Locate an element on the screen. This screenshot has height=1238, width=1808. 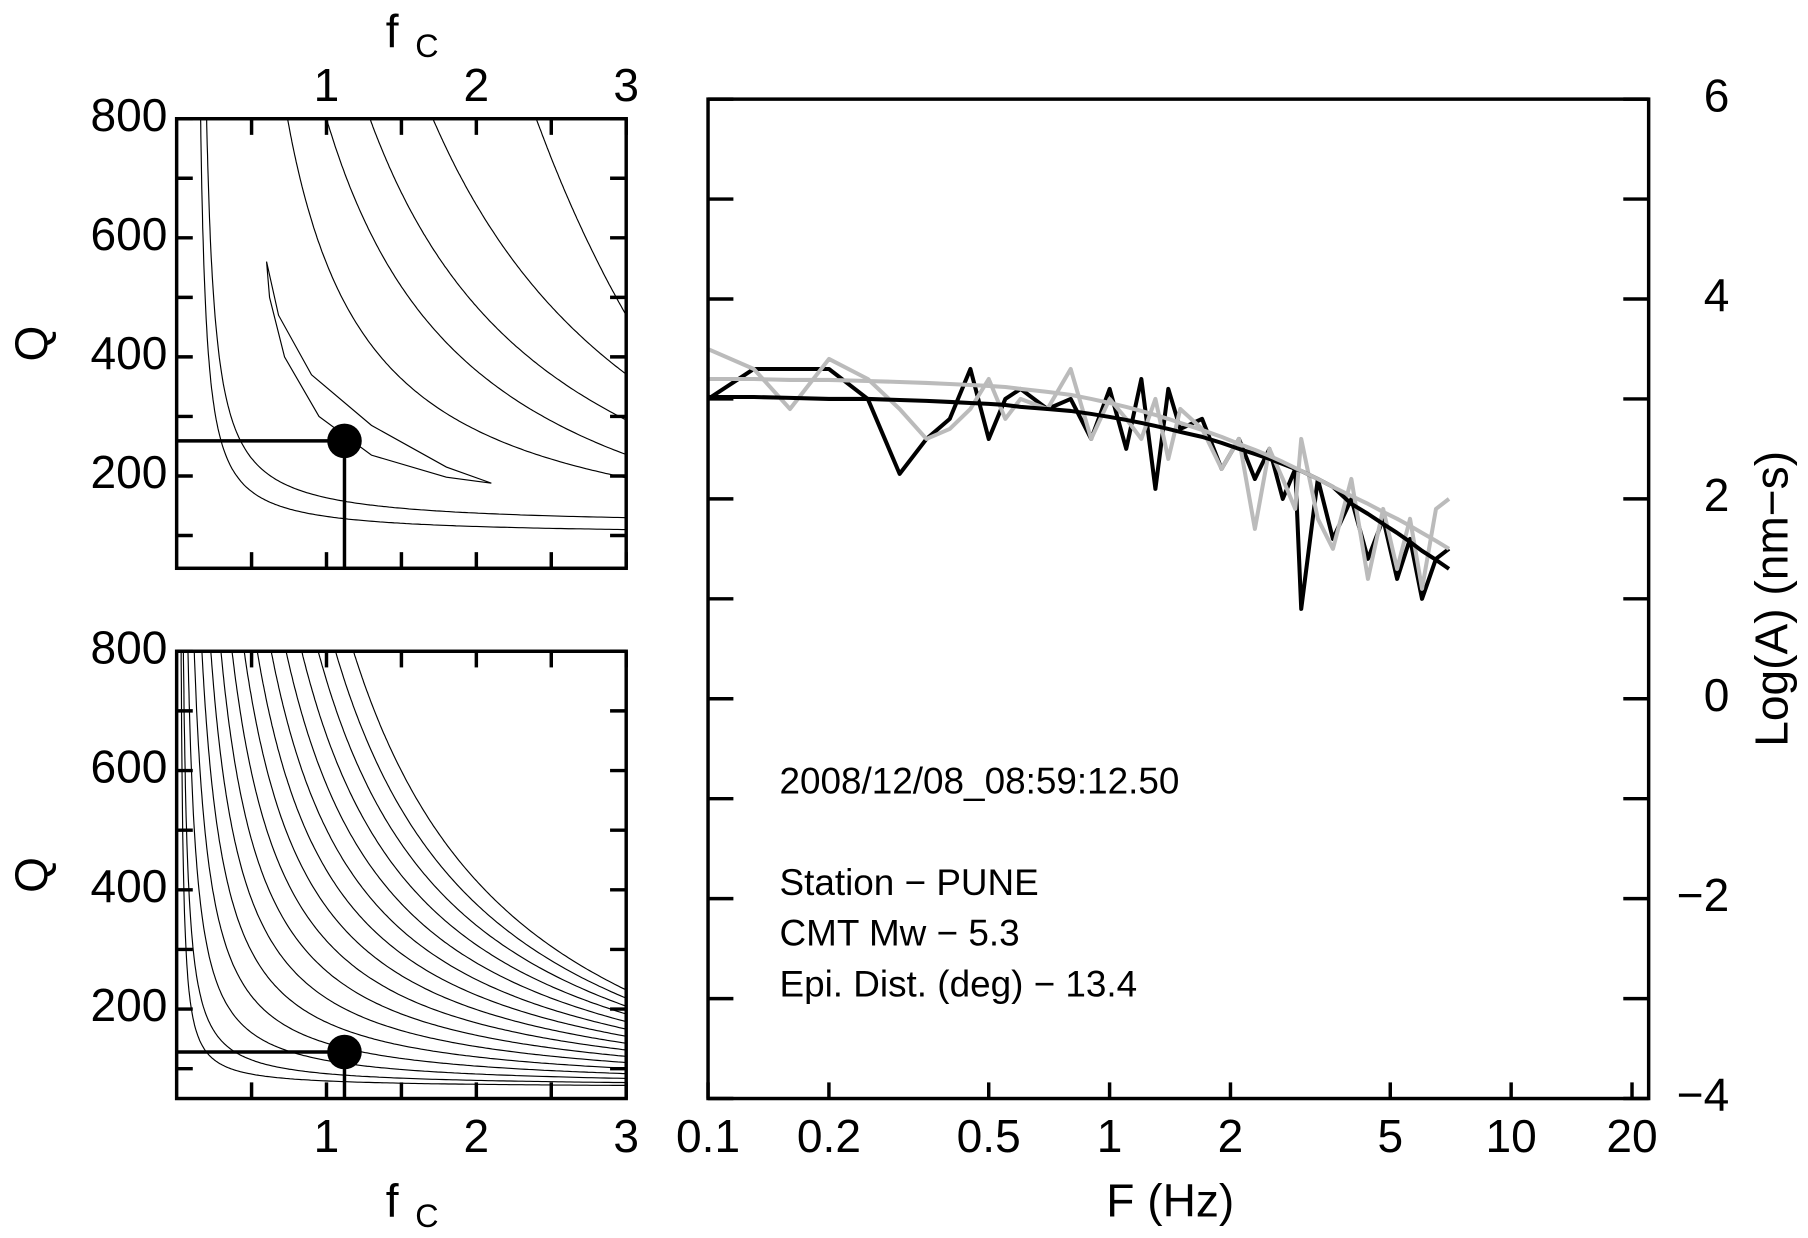
x-tick-label: 0.2 is located at coordinates (829, 1136).